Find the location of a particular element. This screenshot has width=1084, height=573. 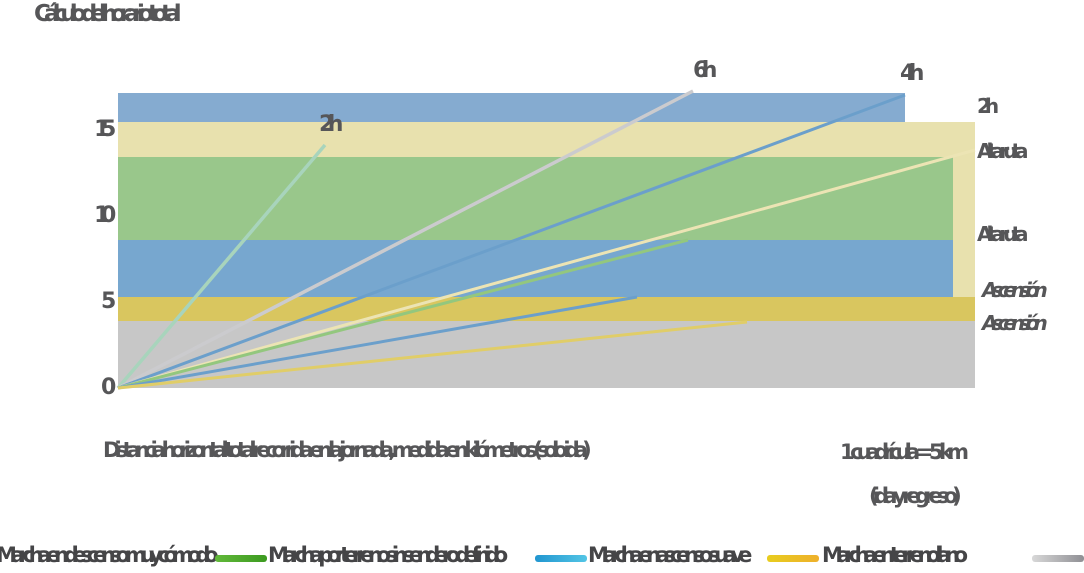

linea-verde-clara is located at coordinates (221, 266).